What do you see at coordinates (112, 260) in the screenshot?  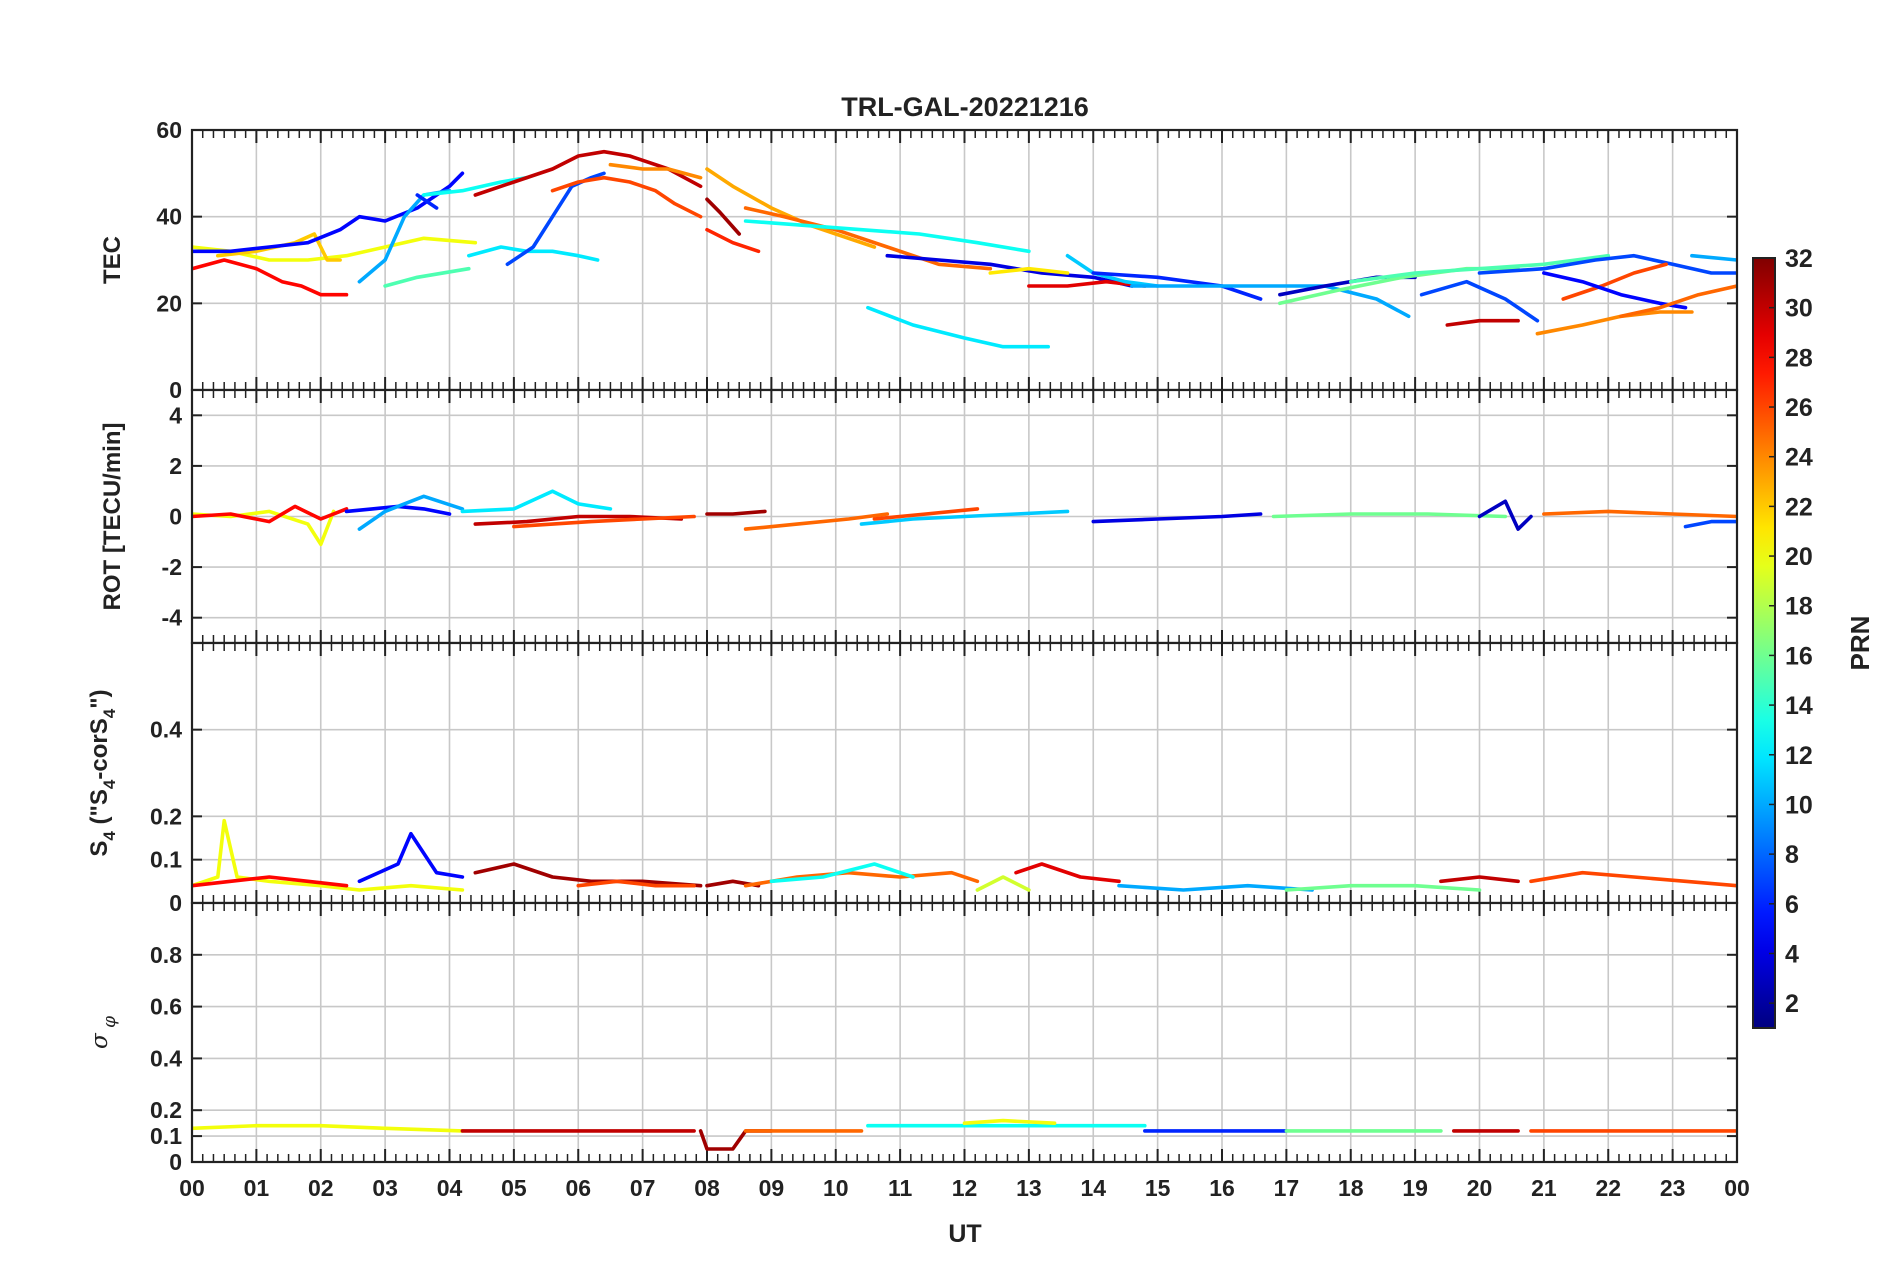 I see `y-axis-label: TEC` at bounding box center [112, 260].